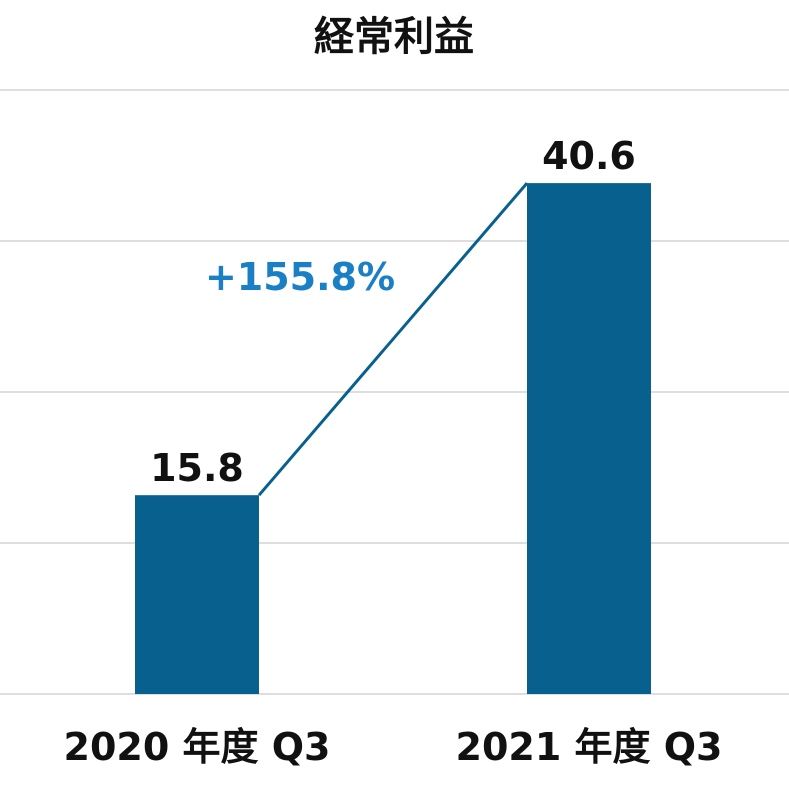 The image size is (789, 810). Describe the element at coordinates (197, 468) in the screenshot. I see `value-label-1: 15.8` at that location.